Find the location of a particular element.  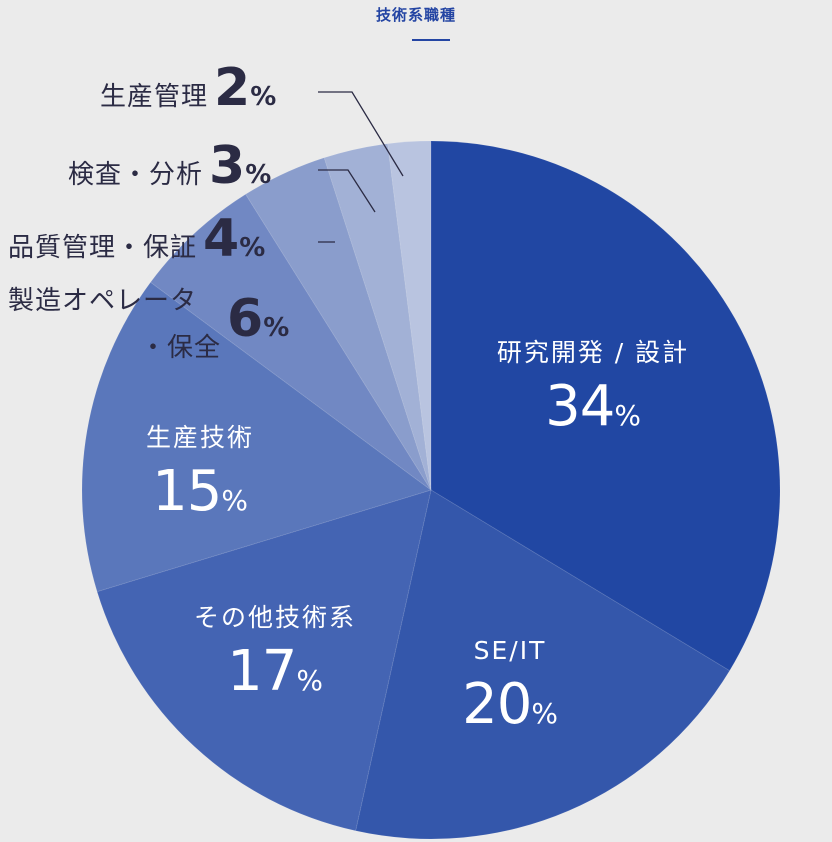

leader-line-seisan-kanri is located at coordinates (361, 134).